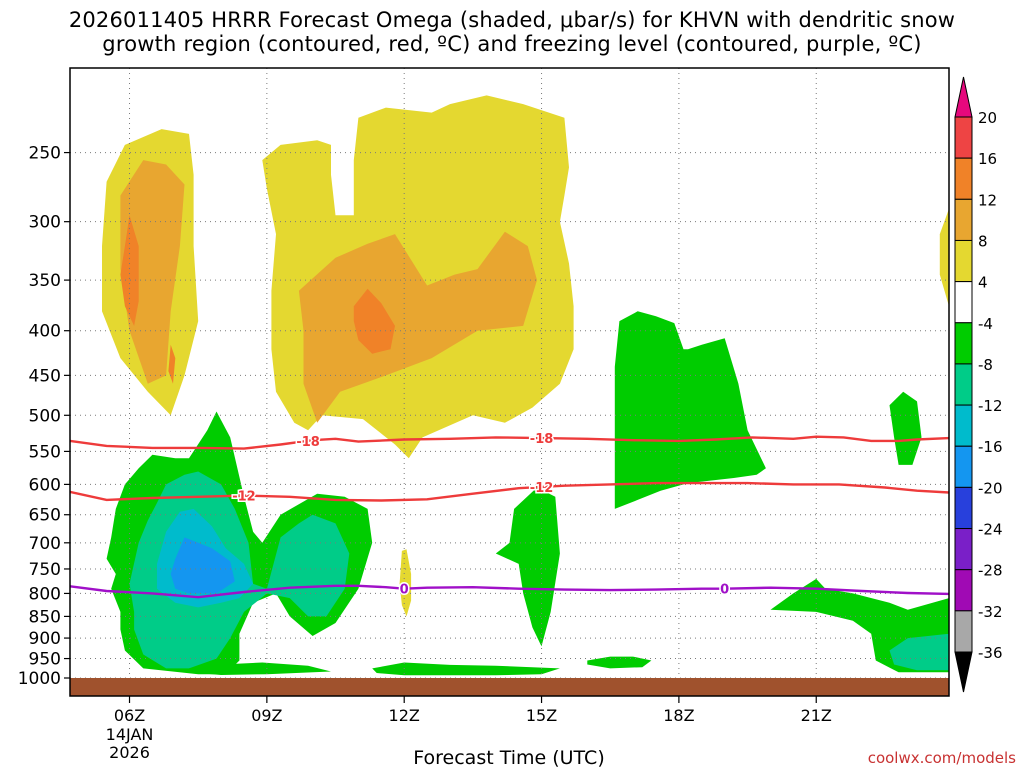  Describe the element at coordinates (942, 758) in the screenshot. I see `watermark: coolwx.com/models` at that location.